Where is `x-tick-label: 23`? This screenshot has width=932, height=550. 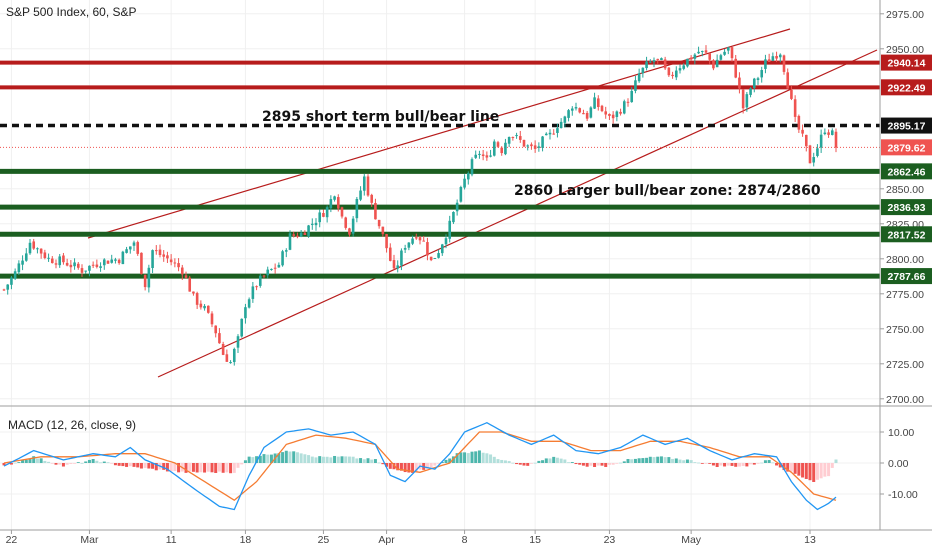 x-tick-label: 23 is located at coordinates (610, 540).